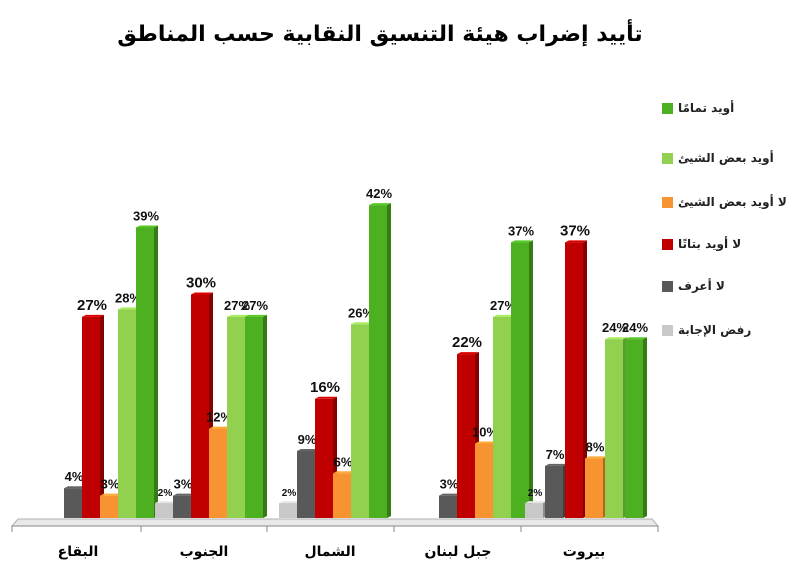  Describe the element at coordinates (307, 439) in the screenshot. I see `data-label: 9%` at that location.